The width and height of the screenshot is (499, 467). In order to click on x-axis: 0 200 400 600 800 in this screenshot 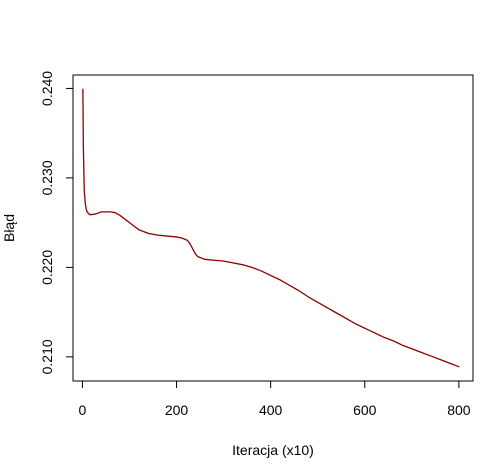, I will do `click(275, 399)`.